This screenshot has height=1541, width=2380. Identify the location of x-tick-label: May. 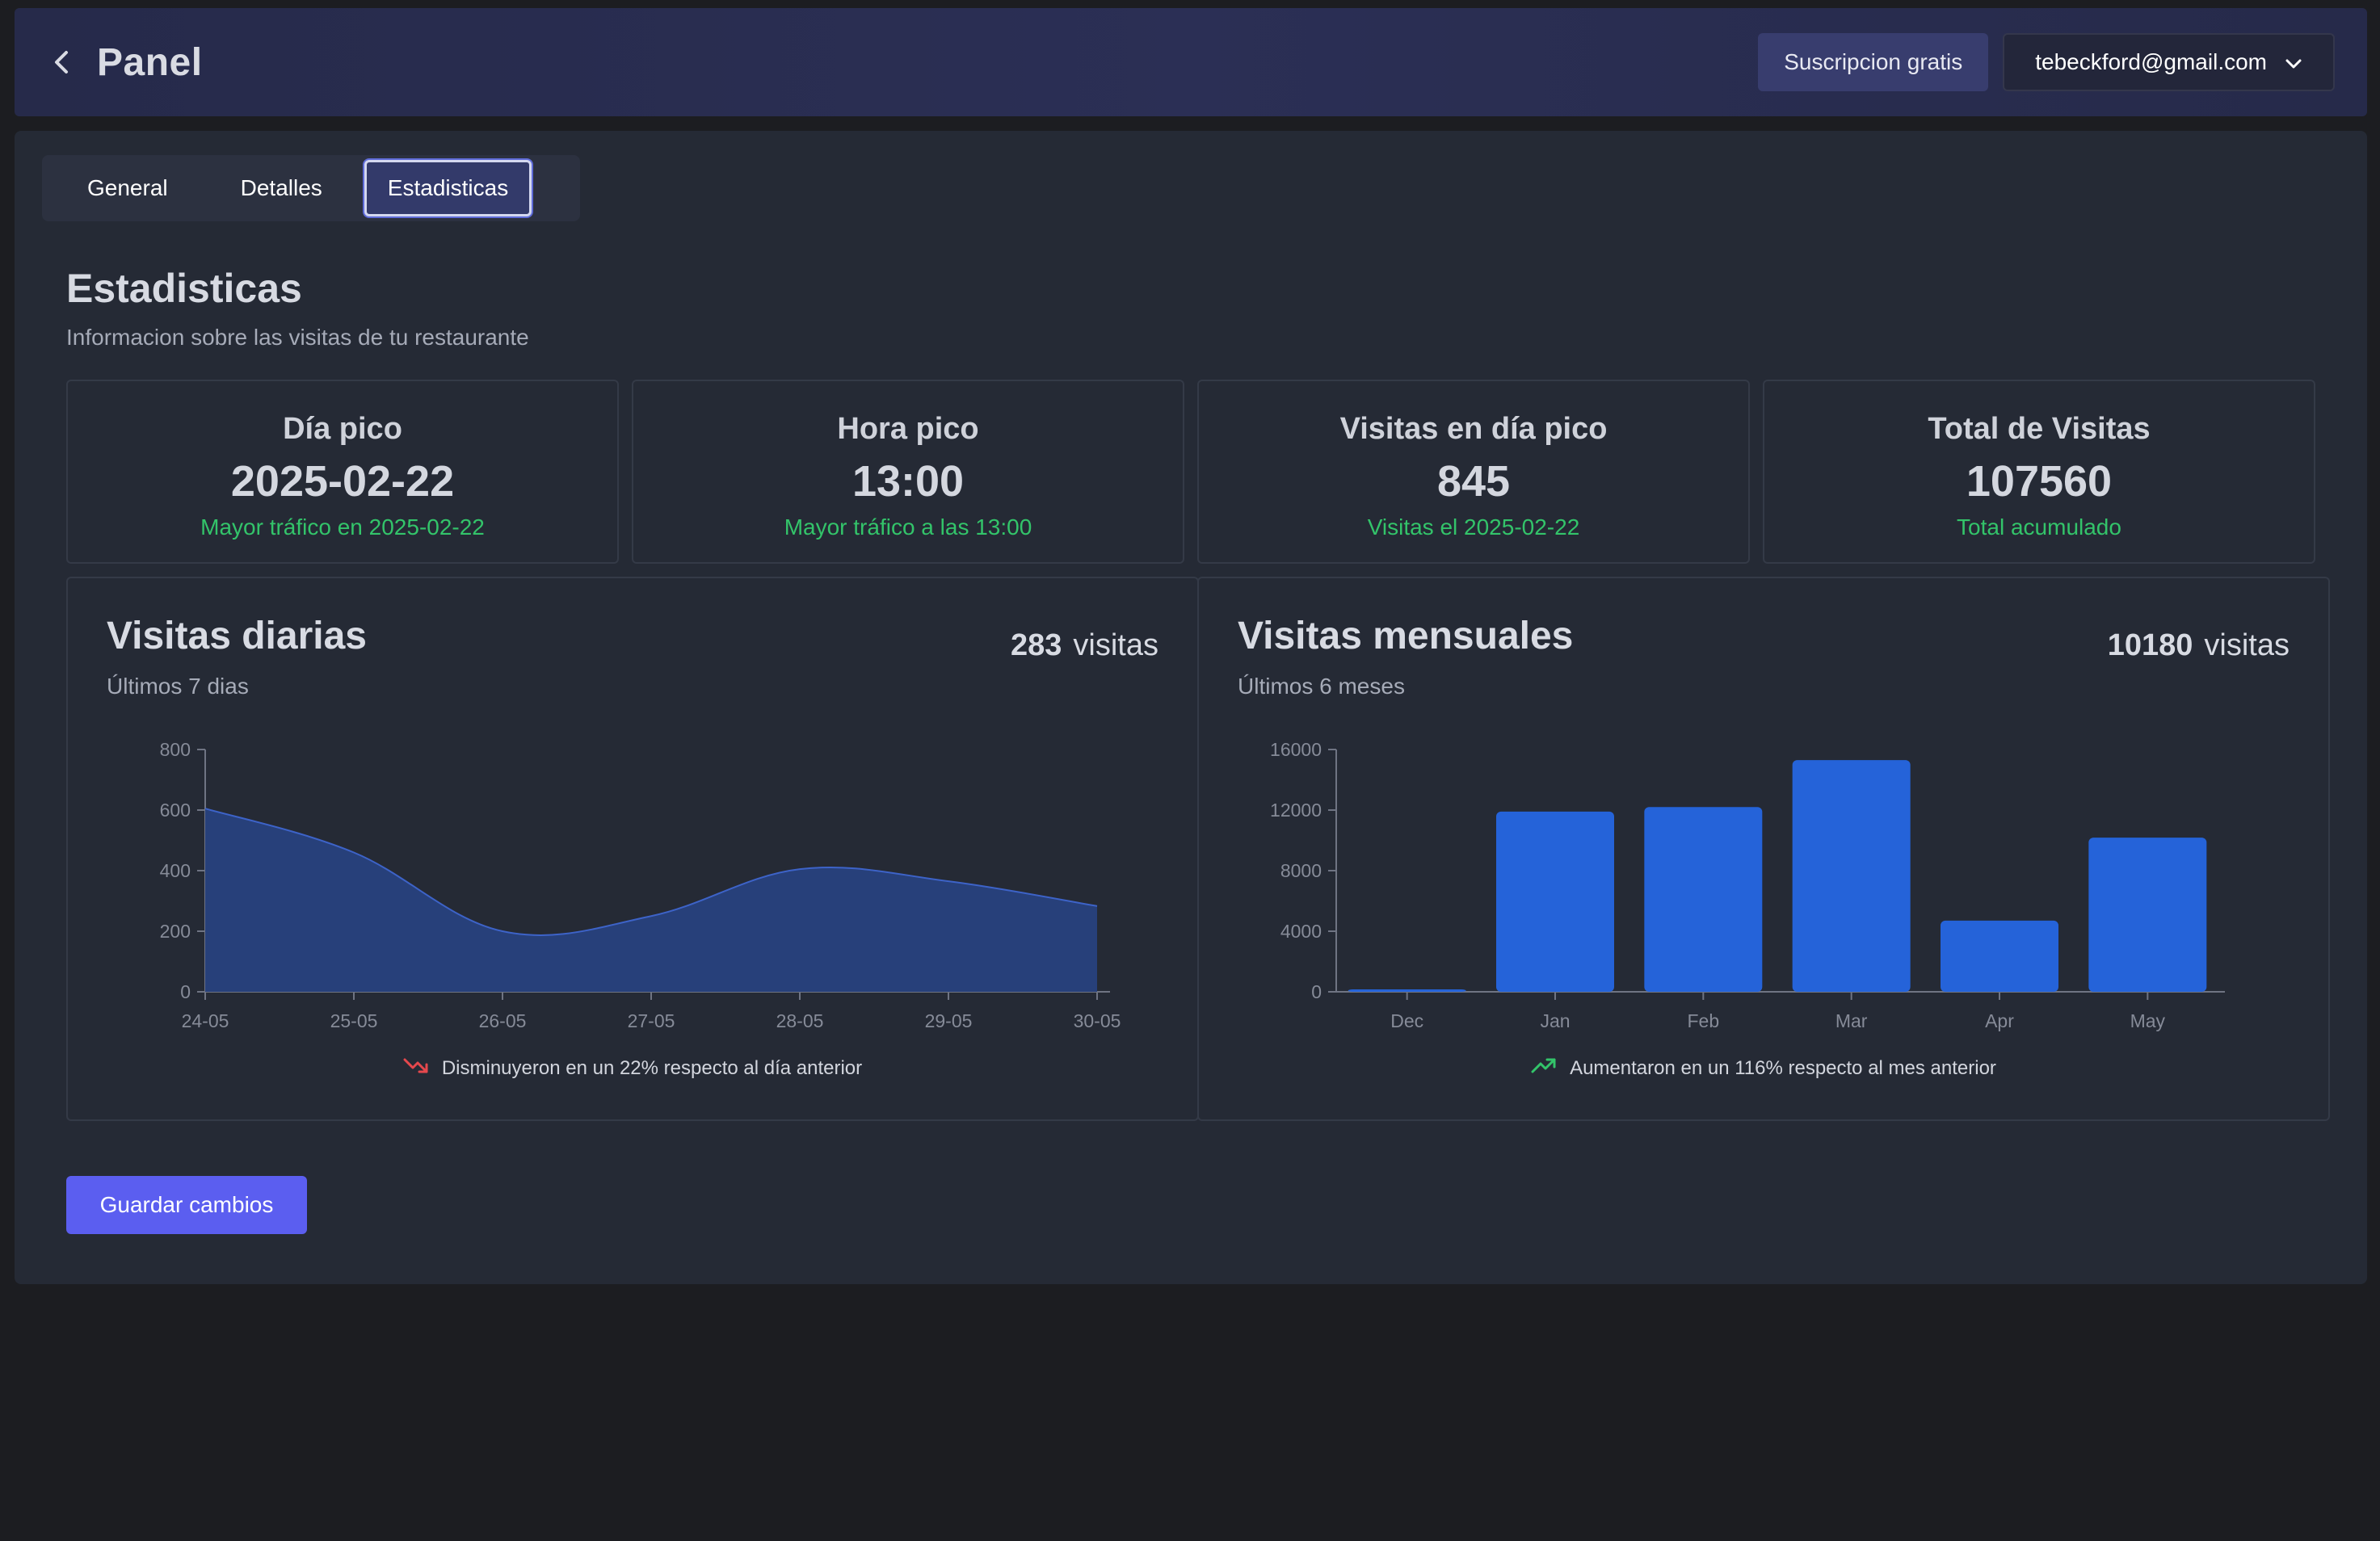
(2148, 1020).